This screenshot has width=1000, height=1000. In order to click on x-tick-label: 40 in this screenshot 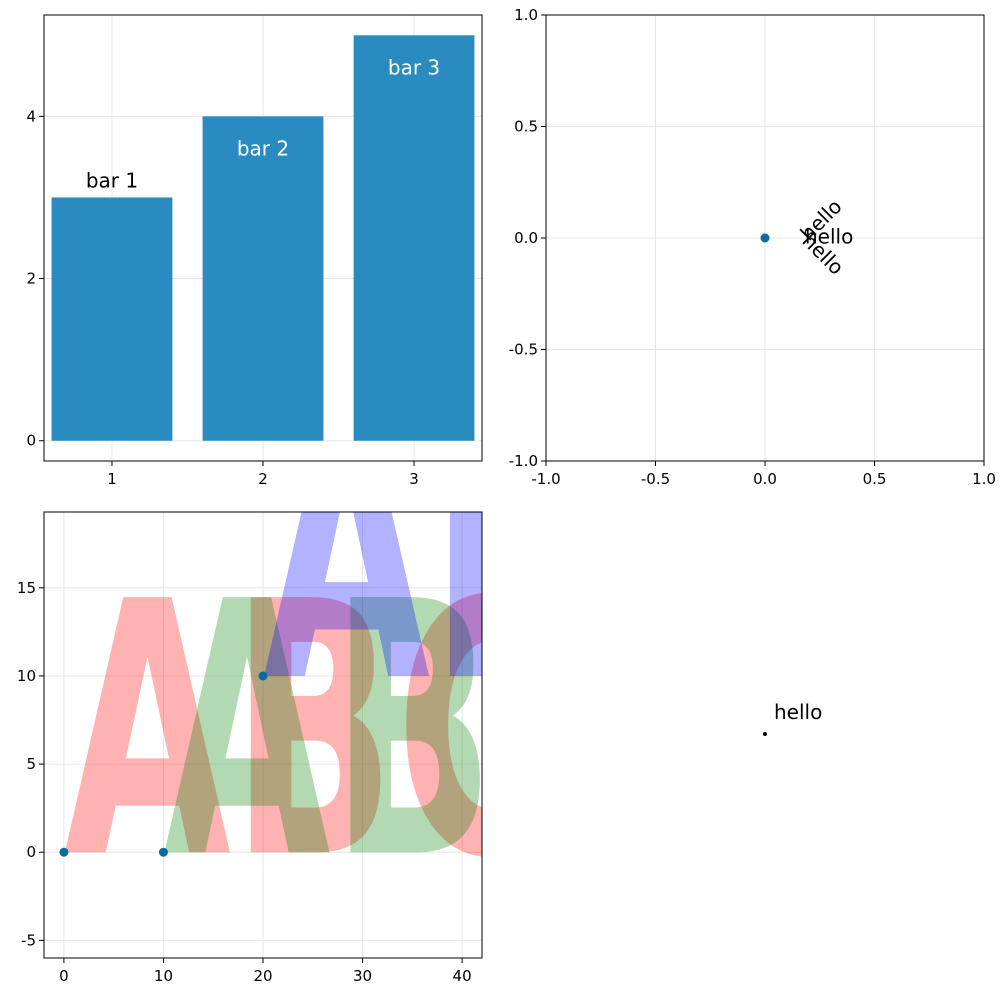, I will do `click(462, 976)`.